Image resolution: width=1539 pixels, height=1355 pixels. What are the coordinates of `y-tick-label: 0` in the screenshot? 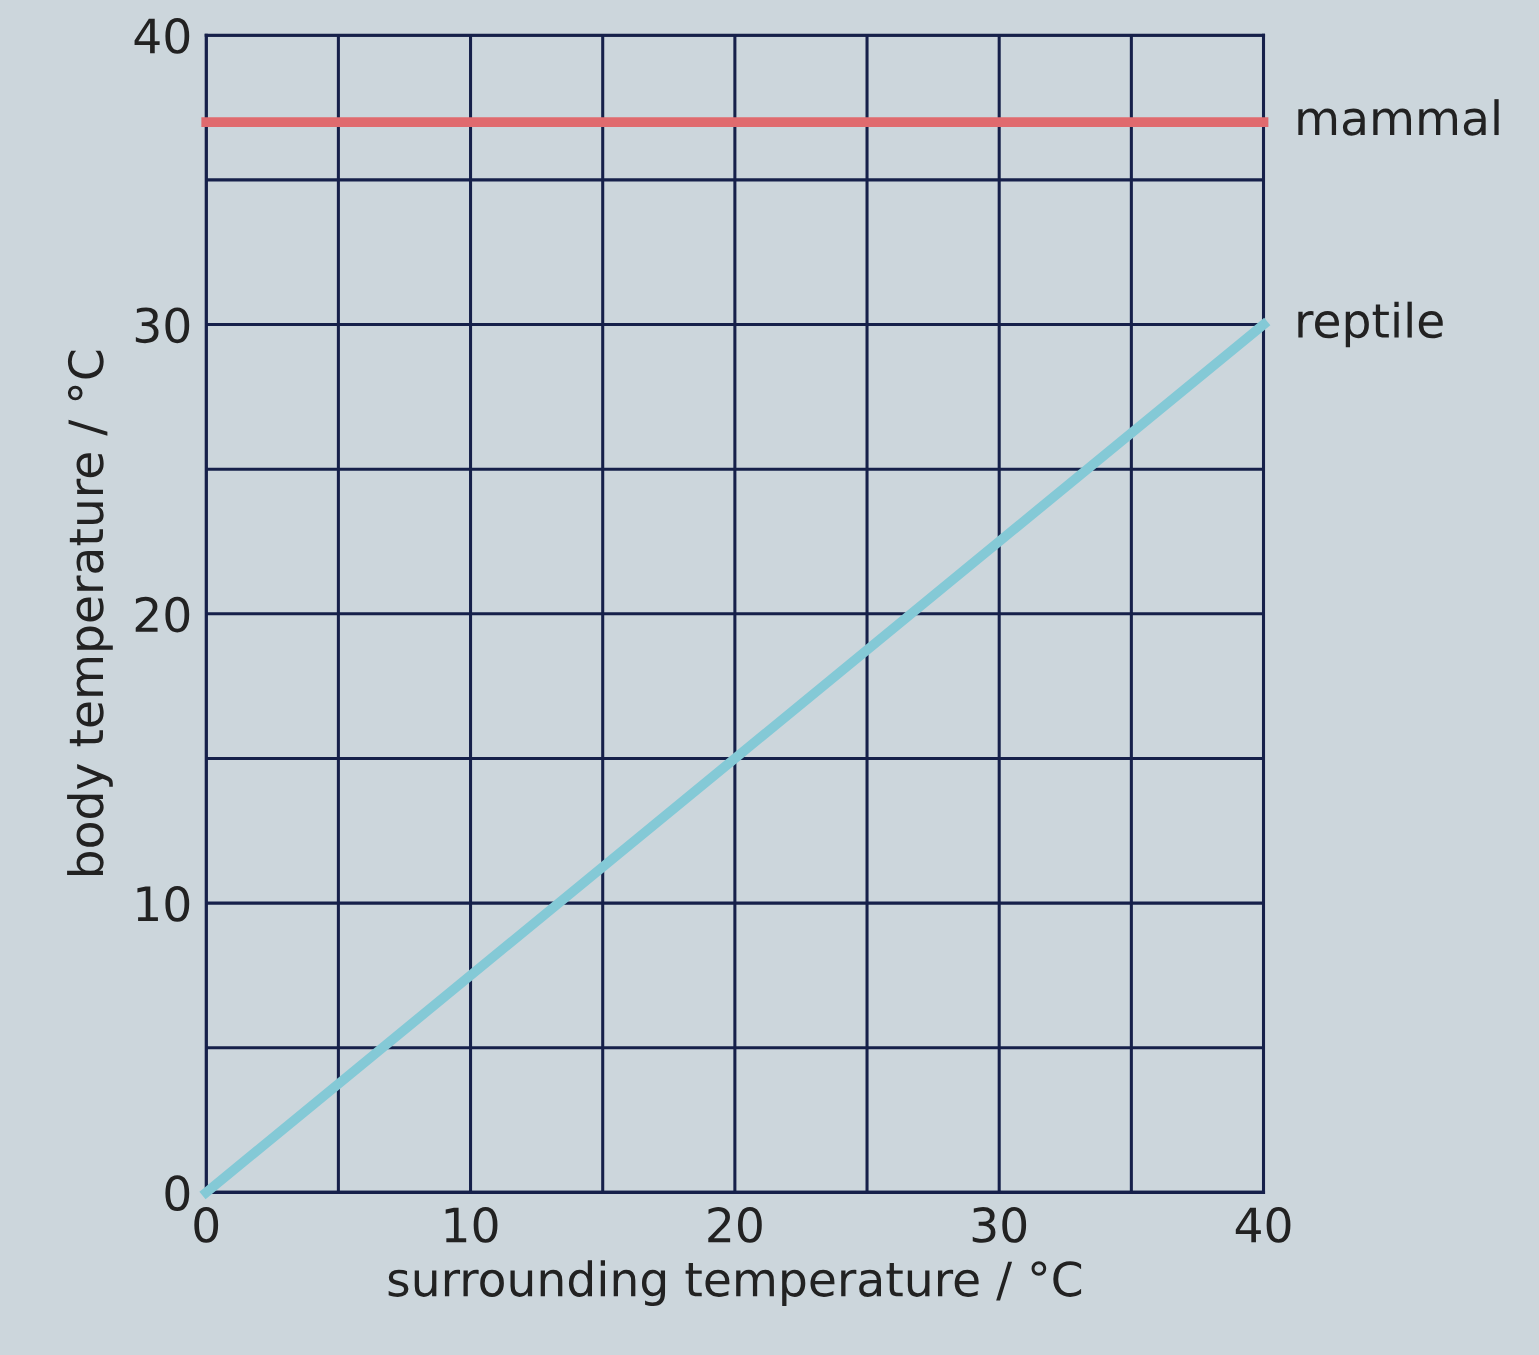 It's located at (177, 1193).